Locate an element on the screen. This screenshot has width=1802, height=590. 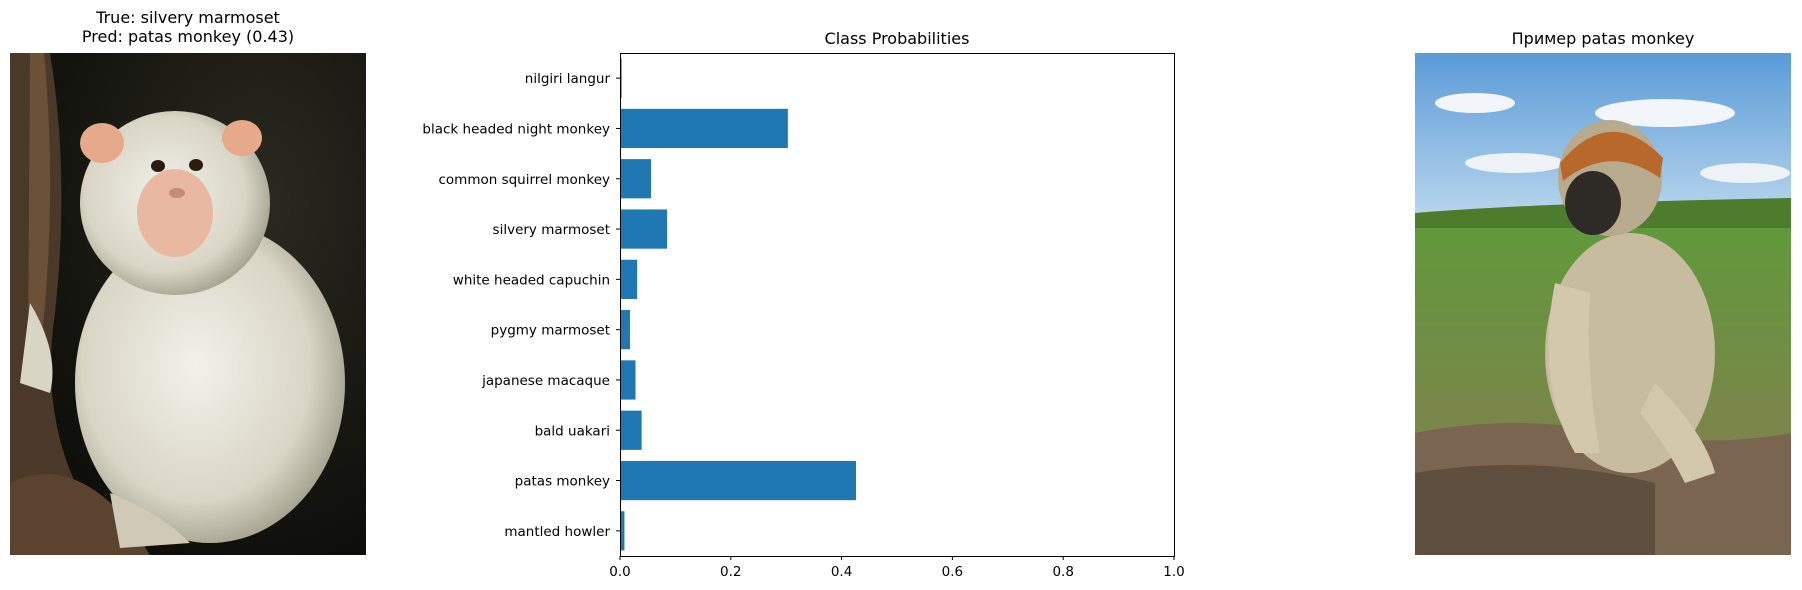
bar-pygmy-marmoset is located at coordinates (625, 330).